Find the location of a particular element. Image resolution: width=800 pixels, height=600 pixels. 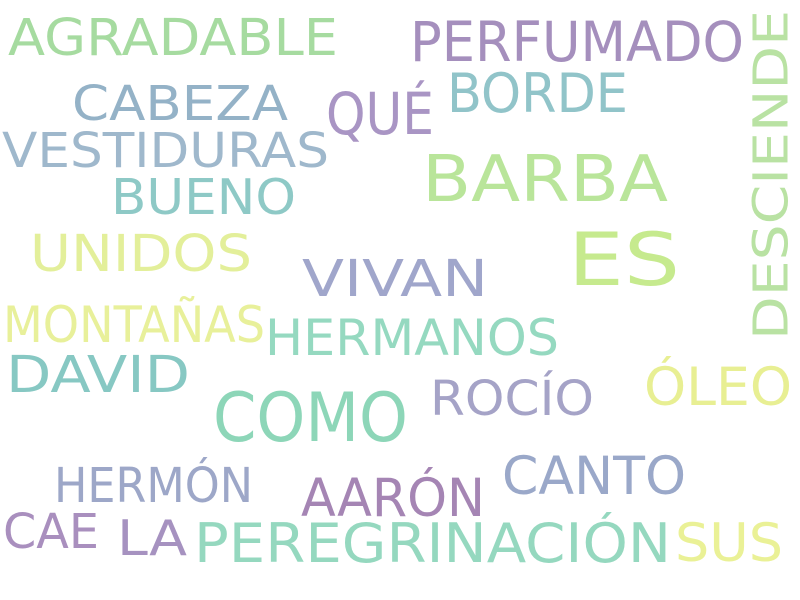

word-borde: BORDE is located at coordinates (537, 93).